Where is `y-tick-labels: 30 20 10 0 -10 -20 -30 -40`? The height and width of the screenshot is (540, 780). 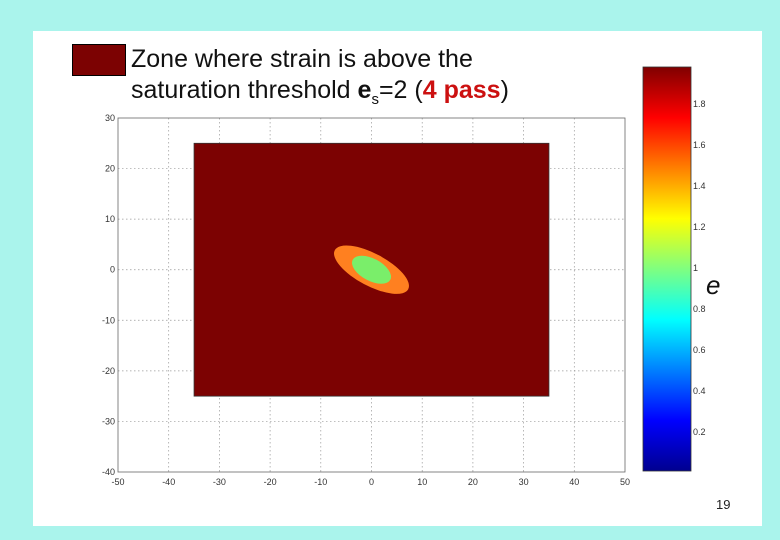
y-tick-labels: 30 20 10 0 -10 -20 -30 -40 is located at coordinates (108, 295).